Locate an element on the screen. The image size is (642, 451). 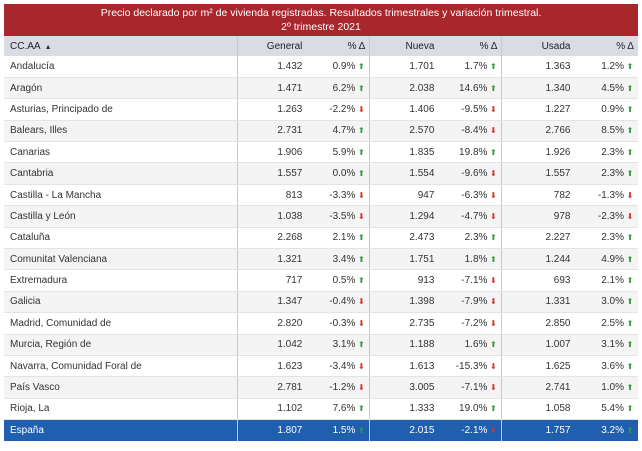
general-pct-cell: -2.2% ⬇ is located at coordinates (338, 109).